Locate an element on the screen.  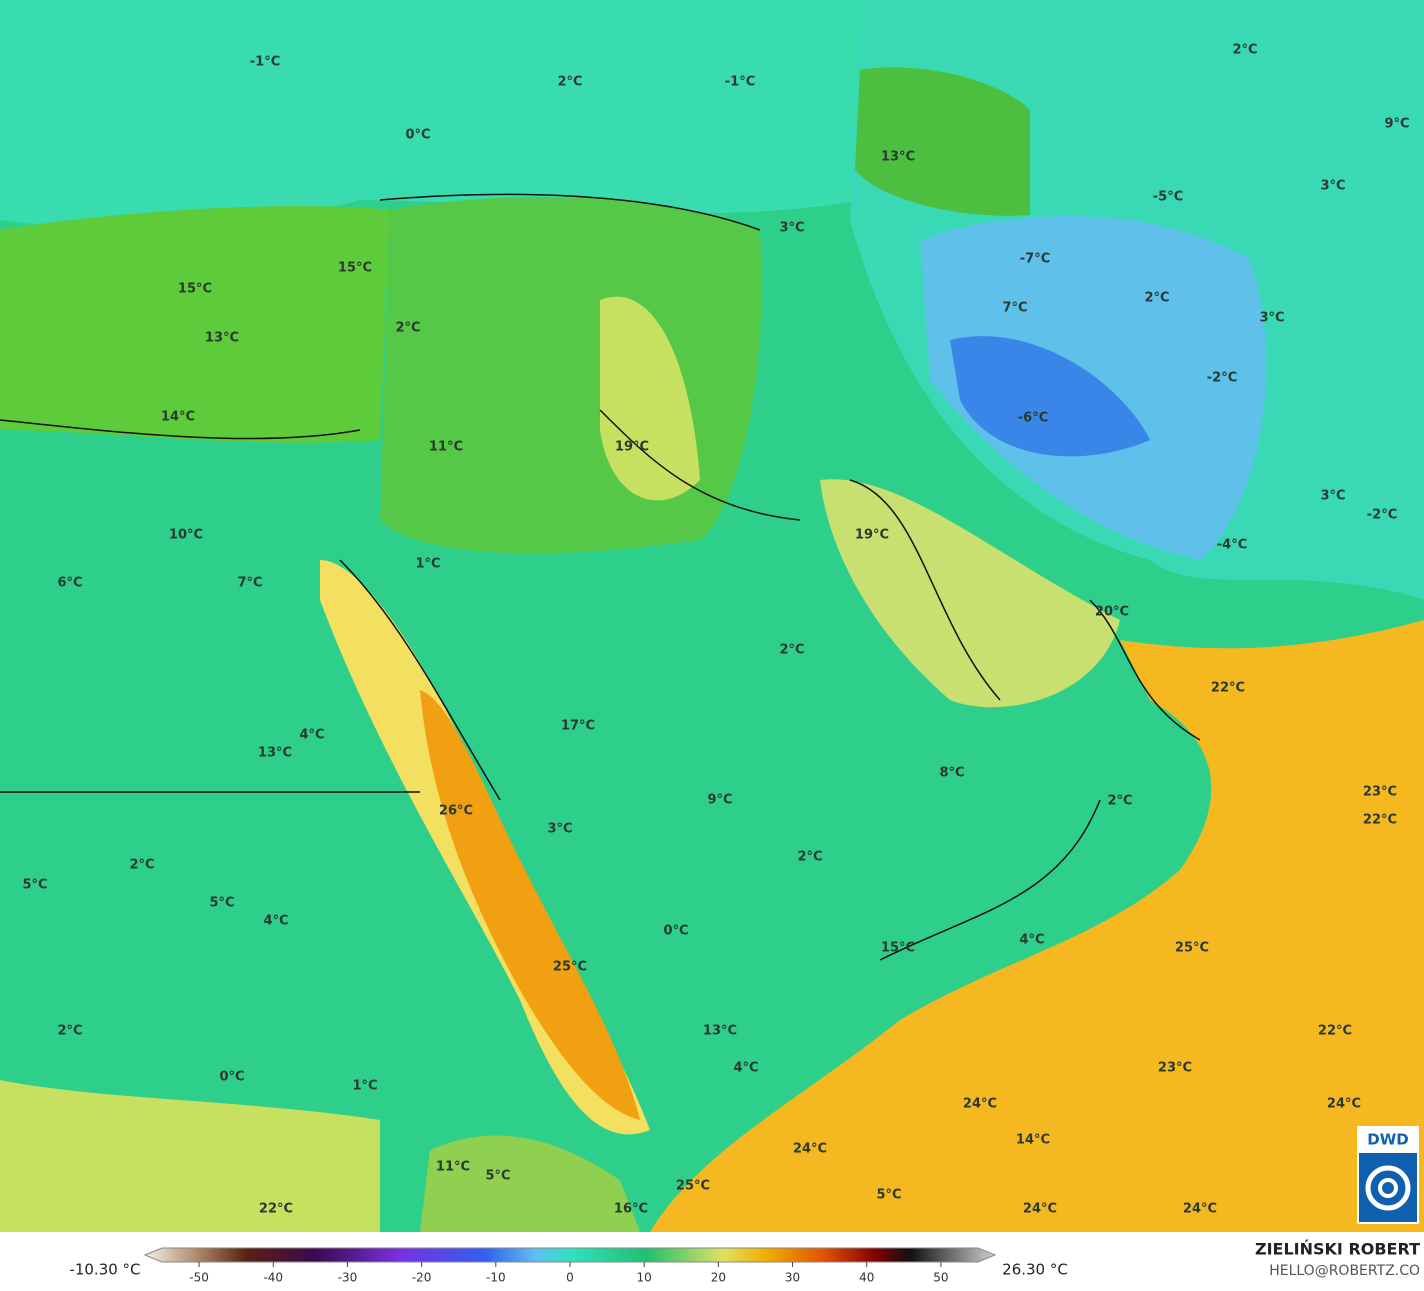
colorbar-tick-label: -30 is located at coordinates (348, 1278).